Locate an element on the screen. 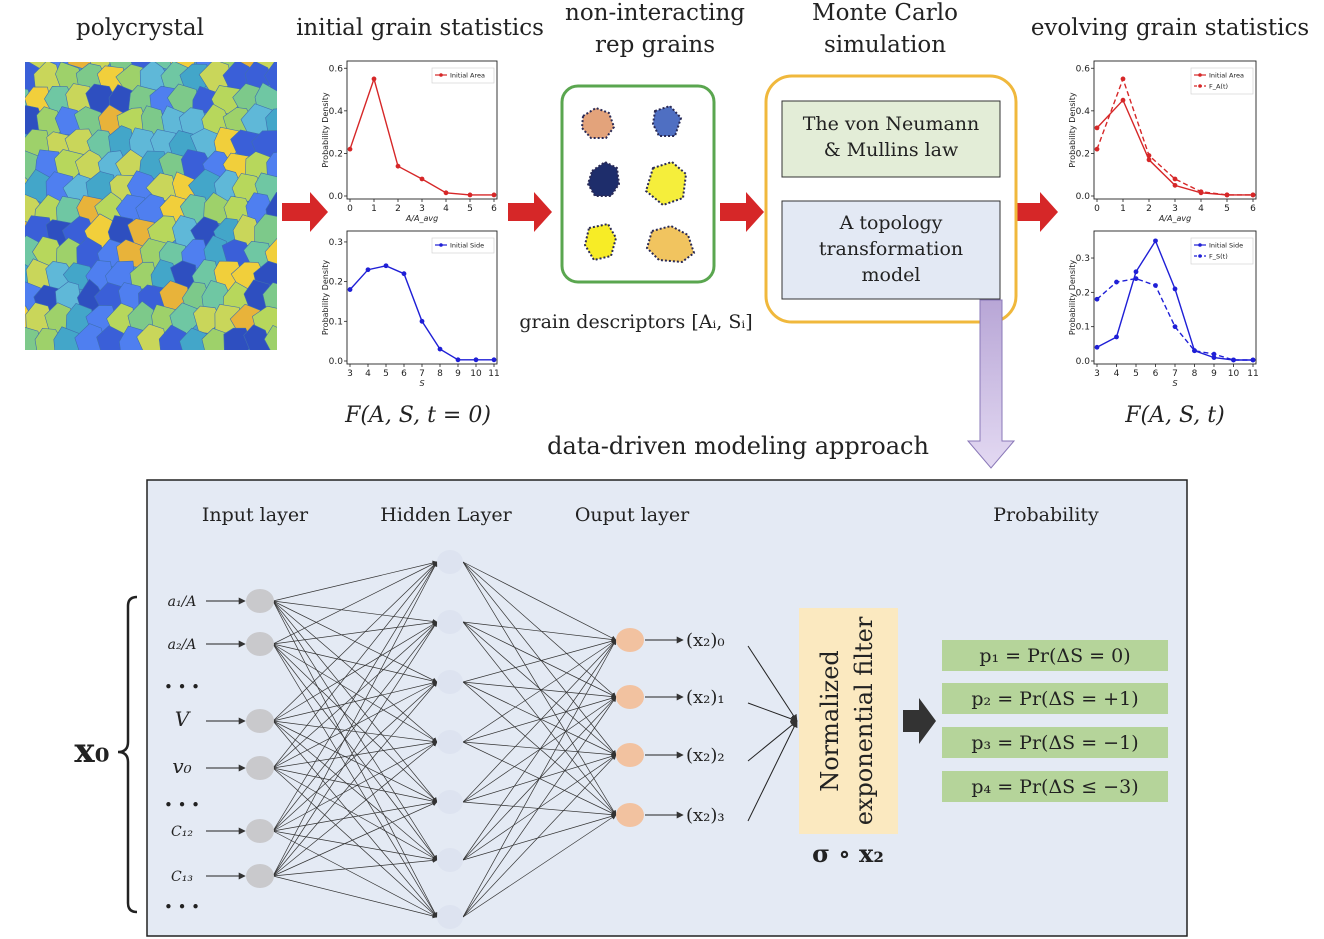 The image size is (1324, 939). y-tick-label: 0.2 is located at coordinates (1083, 154).